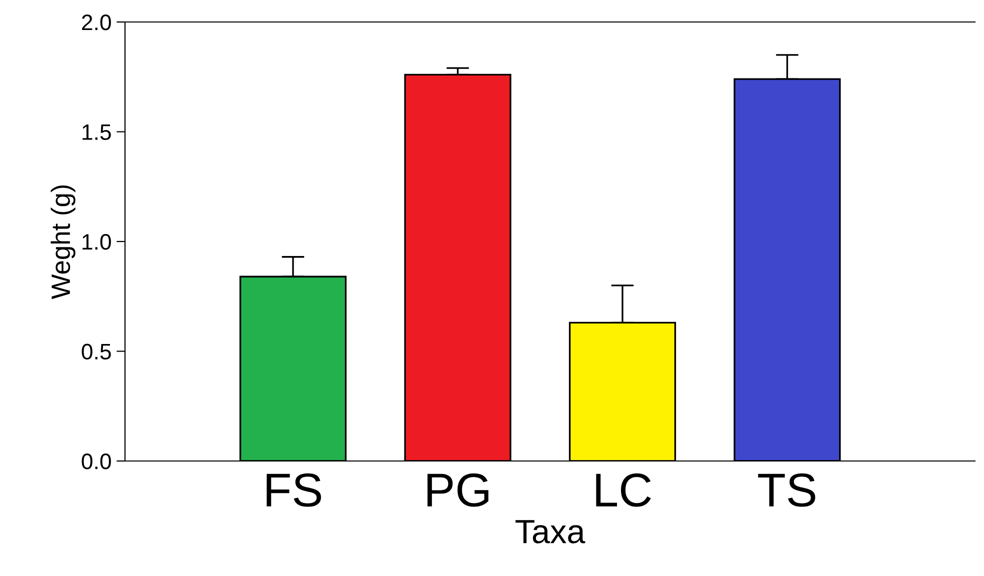 The image size is (984, 576). I want to click on x-tick-label: TS, so click(787, 490).